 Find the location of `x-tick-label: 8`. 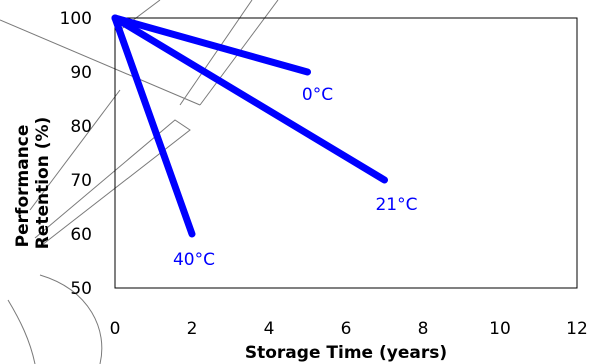

x-tick-label: 8 is located at coordinates (423, 329).